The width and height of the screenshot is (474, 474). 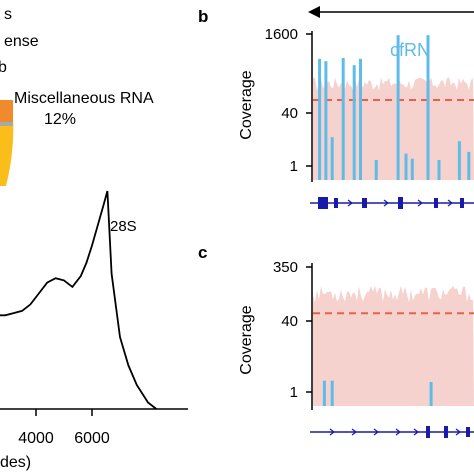 What do you see at coordinates (281, 34) in the screenshot?
I see `panel-b-ytick-1600: 1600` at bounding box center [281, 34].